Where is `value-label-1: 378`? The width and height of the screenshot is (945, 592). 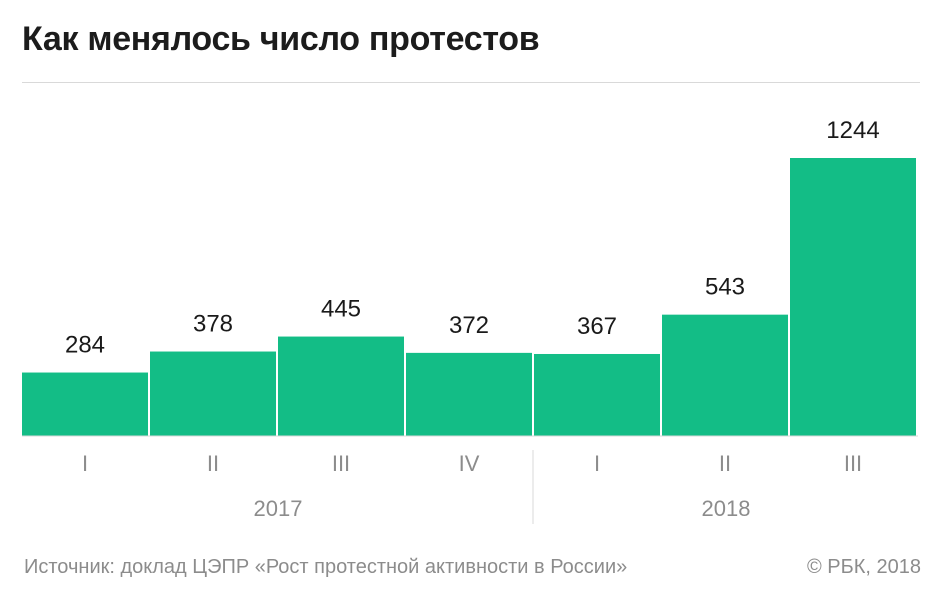 value-label-1: 378 is located at coordinates (213, 324).